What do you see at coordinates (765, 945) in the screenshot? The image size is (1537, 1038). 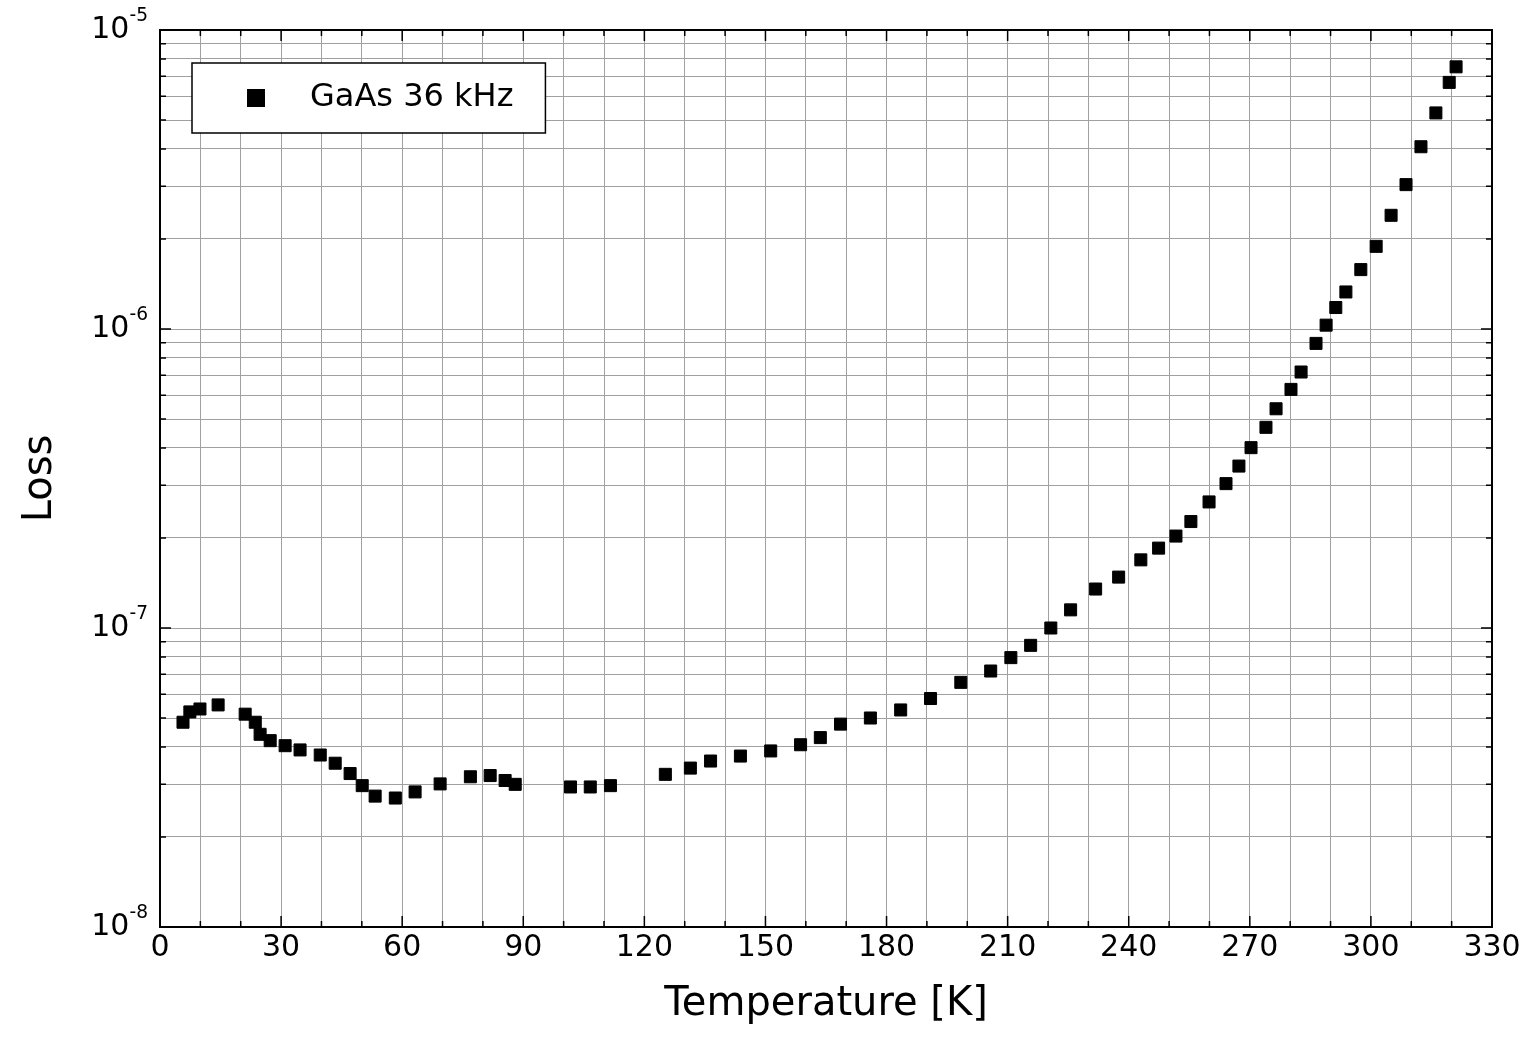 I see `x-tick-label: 150` at bounding box center [765, 945].